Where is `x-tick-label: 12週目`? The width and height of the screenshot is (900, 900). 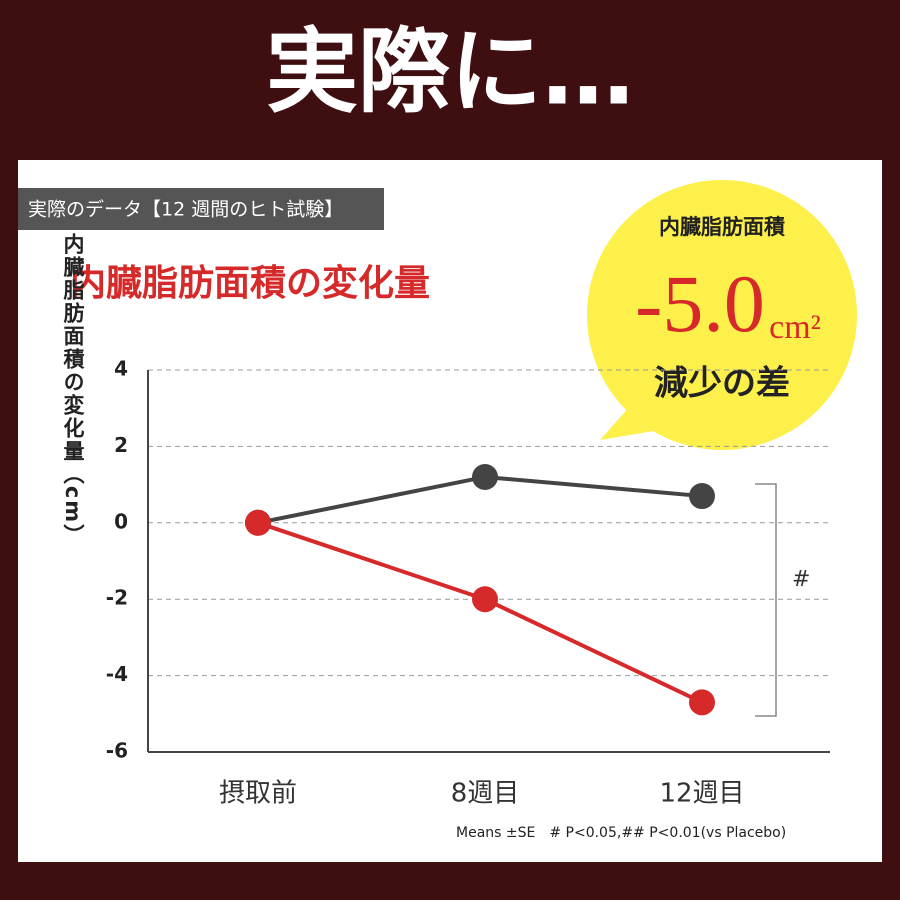
x-tick-label: 12週目 is located at coordinates (701, 794).